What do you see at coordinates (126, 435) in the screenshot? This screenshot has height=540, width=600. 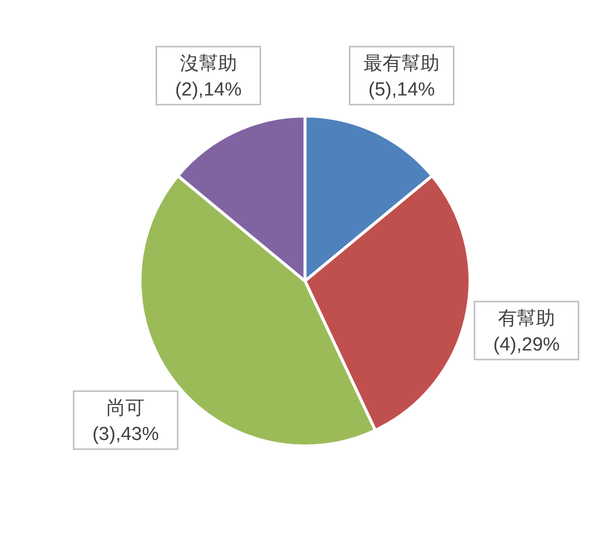 I see `data-label: (3),43%` at bounding box center [126, 435].